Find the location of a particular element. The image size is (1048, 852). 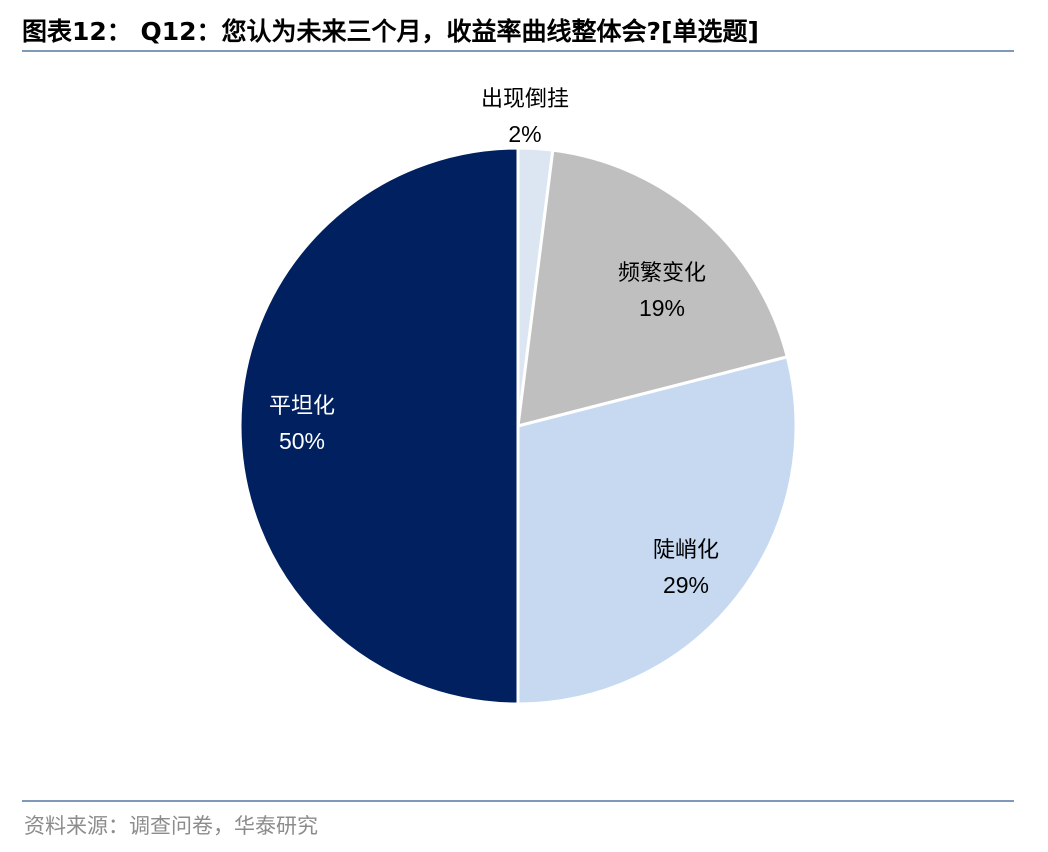

slice-value-label: 2% is located at coordinates (524, 134).